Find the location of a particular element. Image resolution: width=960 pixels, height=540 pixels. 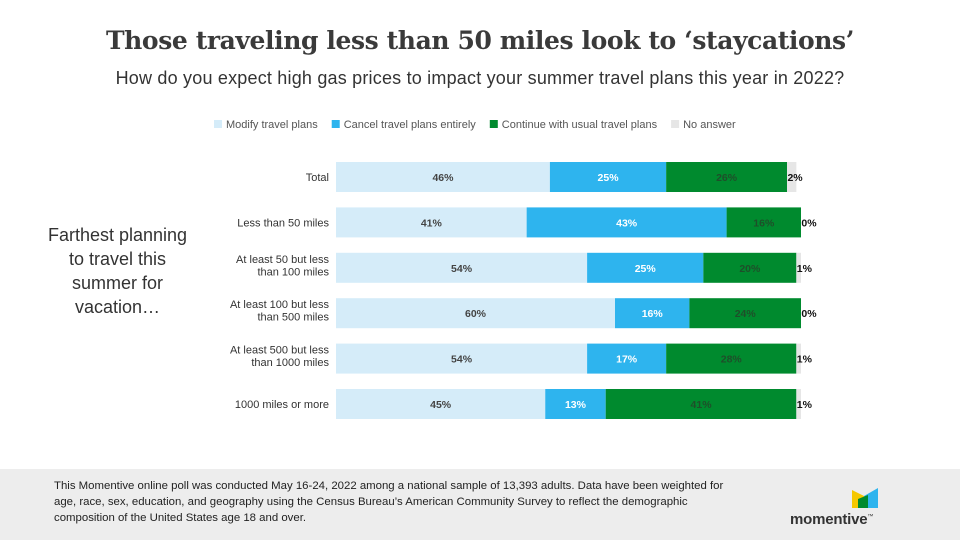

data-label: 28% is located at coordinates (732, 360).